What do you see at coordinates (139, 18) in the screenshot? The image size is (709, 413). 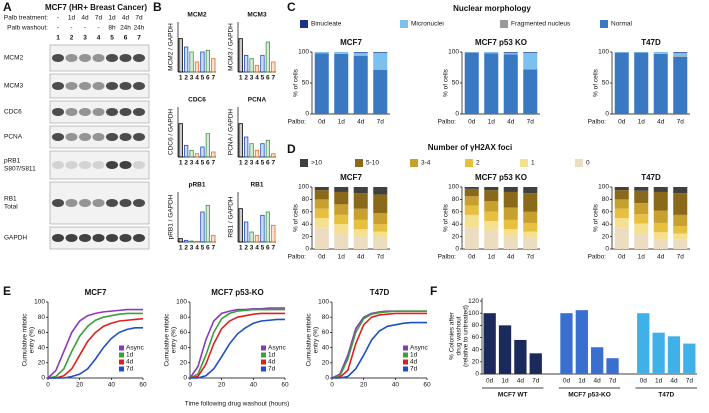 I see `treatment: 7d` at bounding box center [139, 18].